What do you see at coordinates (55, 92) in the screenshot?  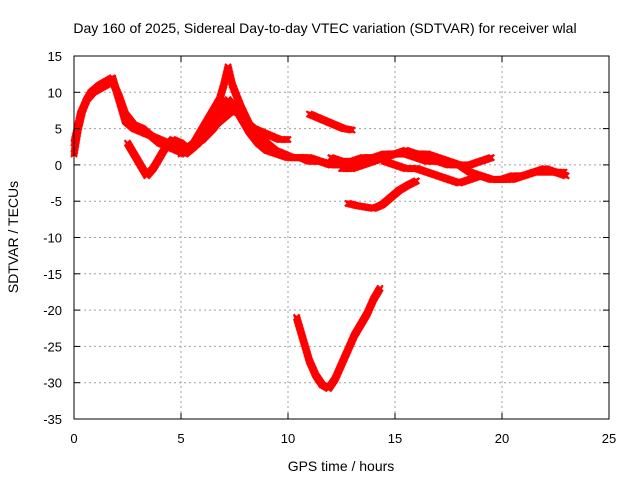 I see `y-tick-label: 10` at bounding box center [55, 92].